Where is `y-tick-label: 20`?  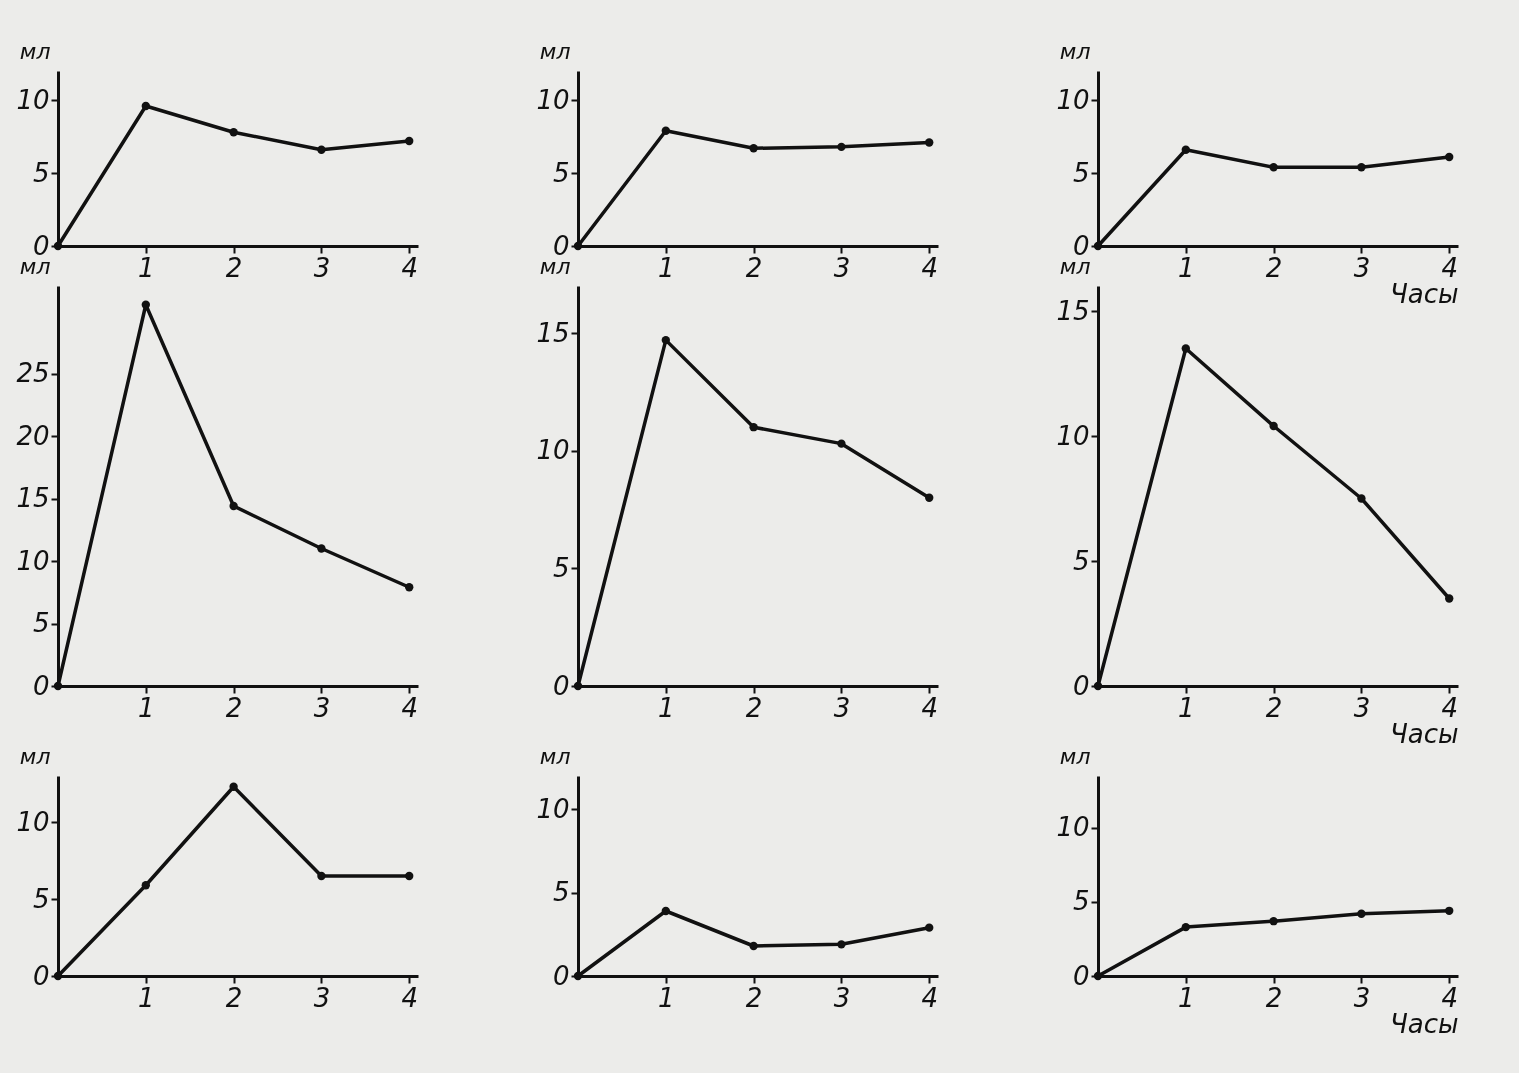
y-tick-label: 20 is located at coordinates (33, 435).